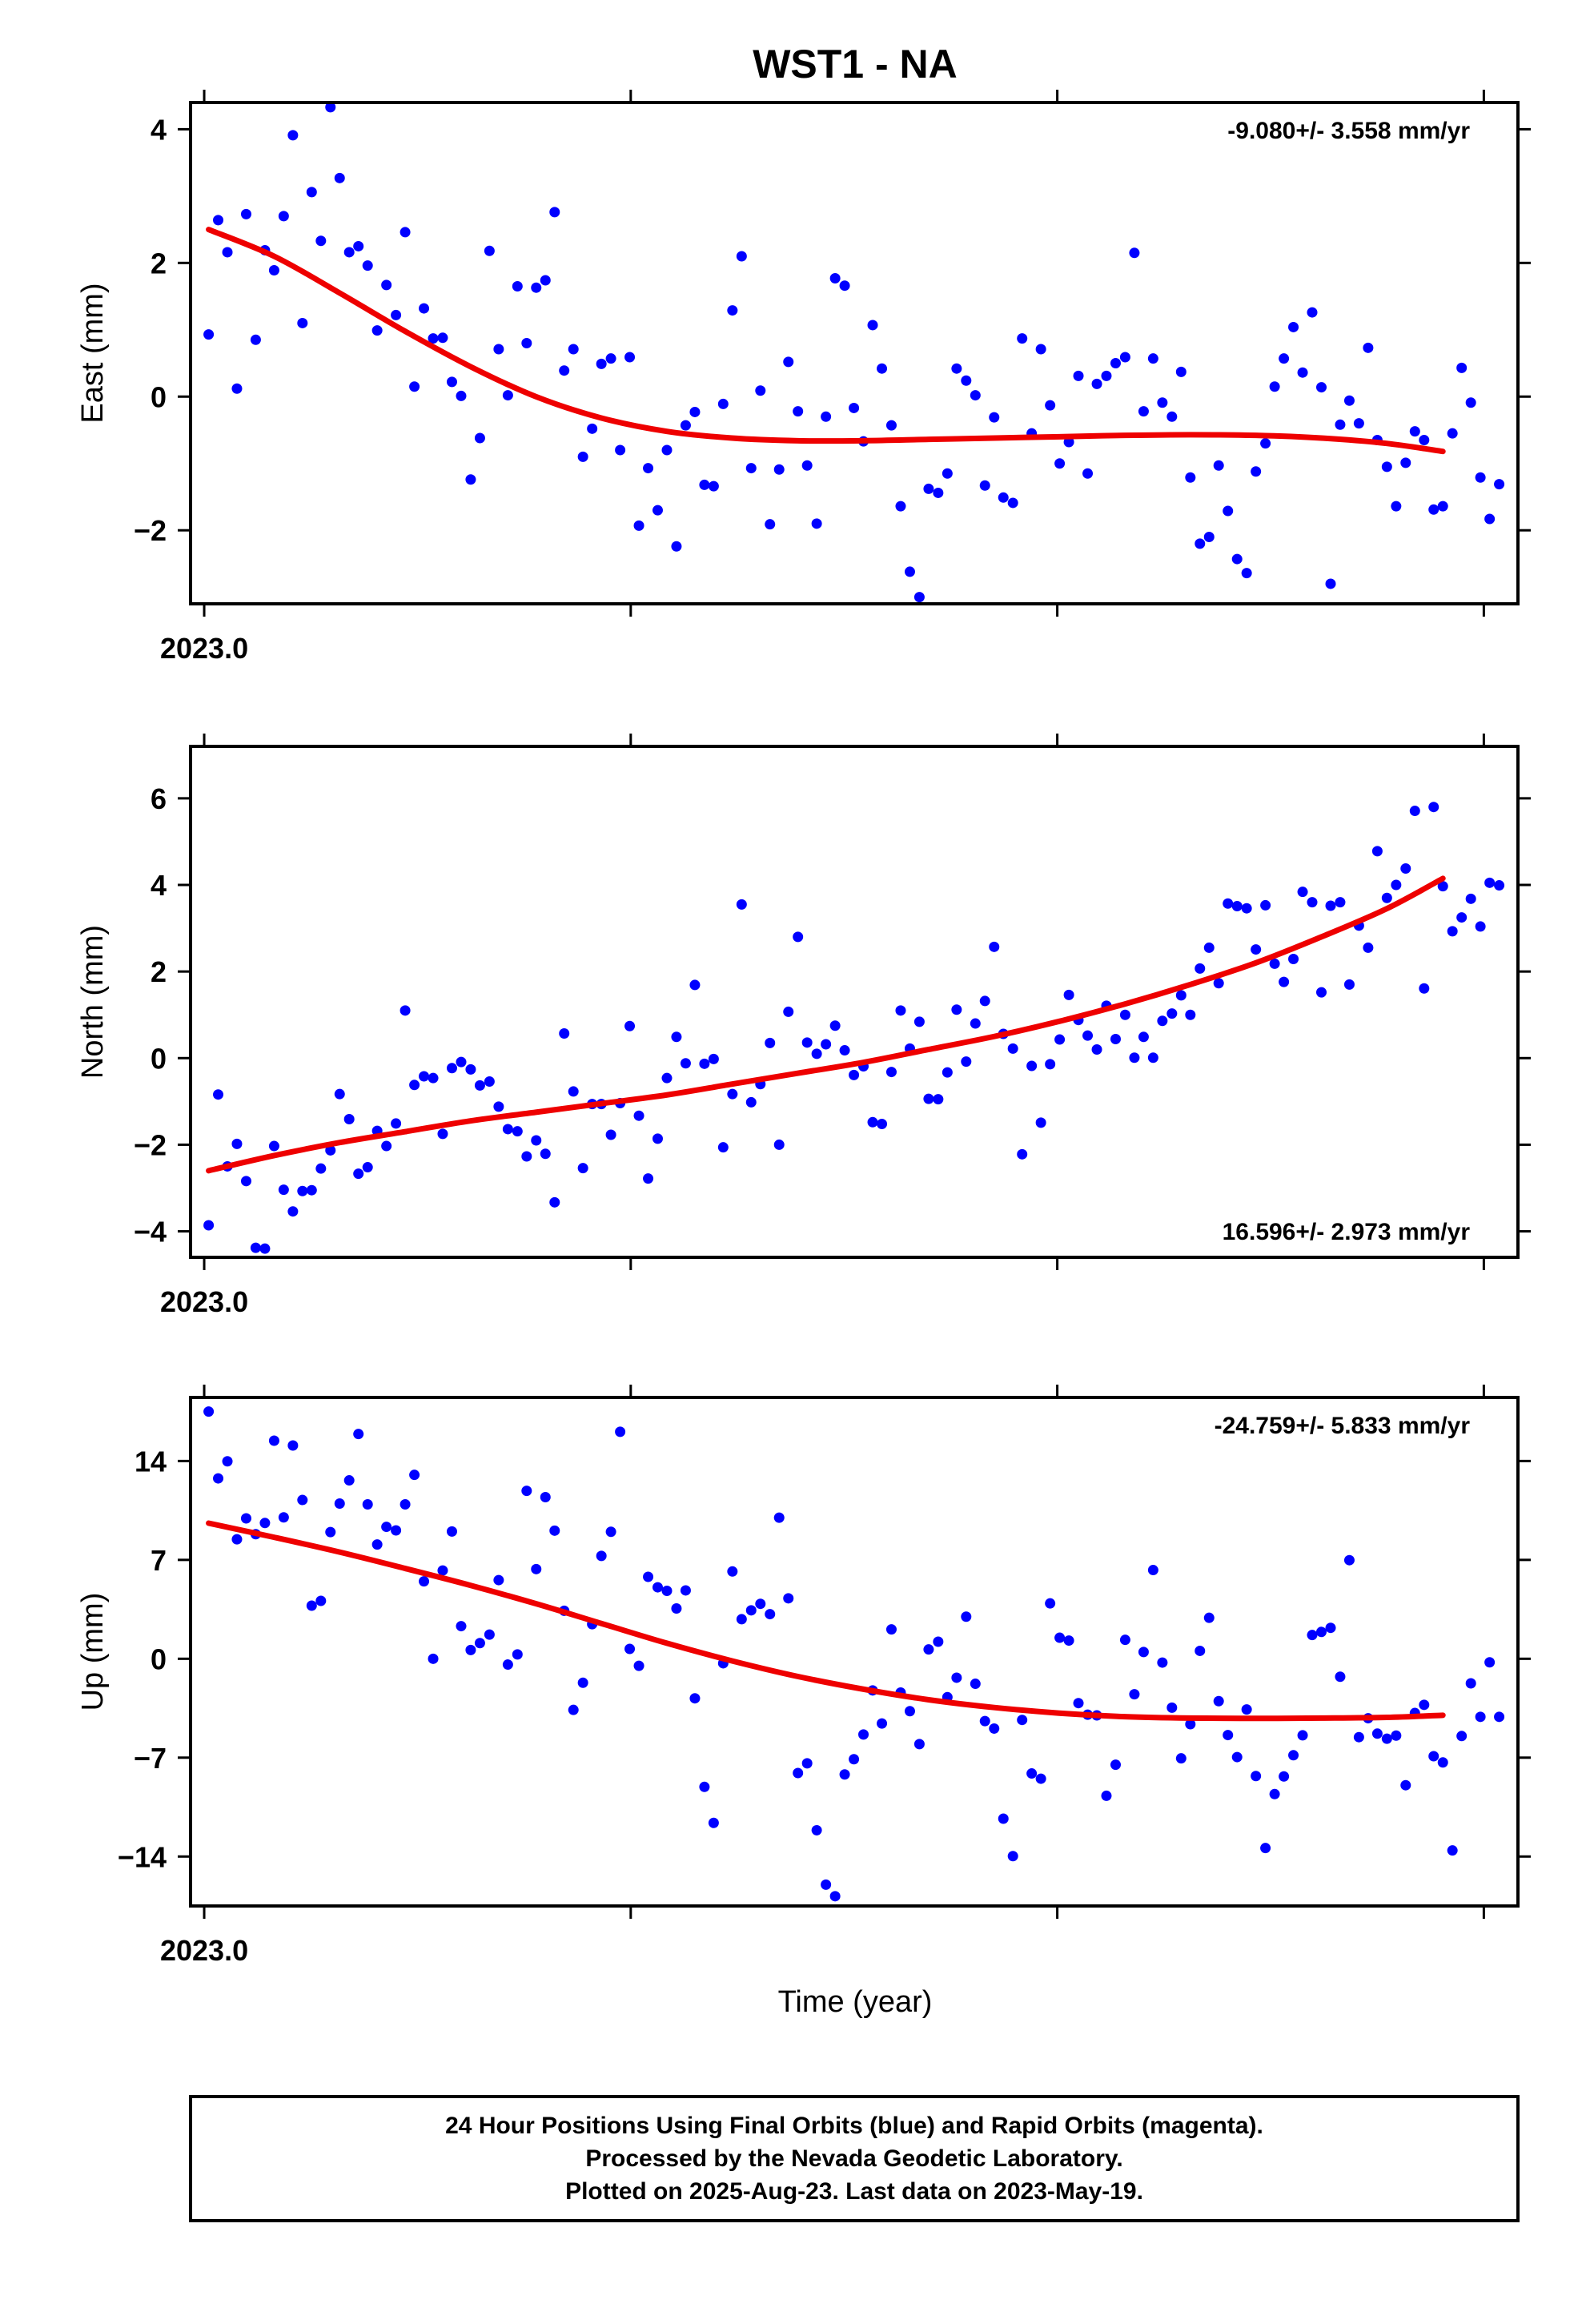  I want to click on x-tick-label: 2023.0, so click(204, 1301).